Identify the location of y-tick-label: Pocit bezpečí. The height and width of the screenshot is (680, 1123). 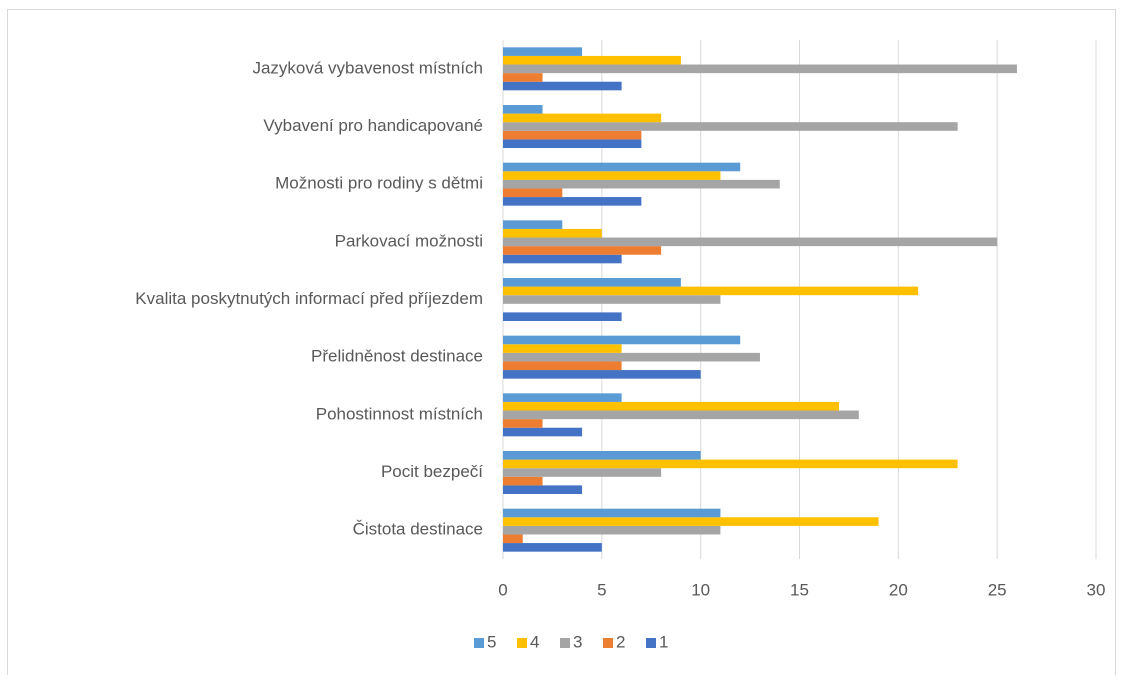
(432, 471).